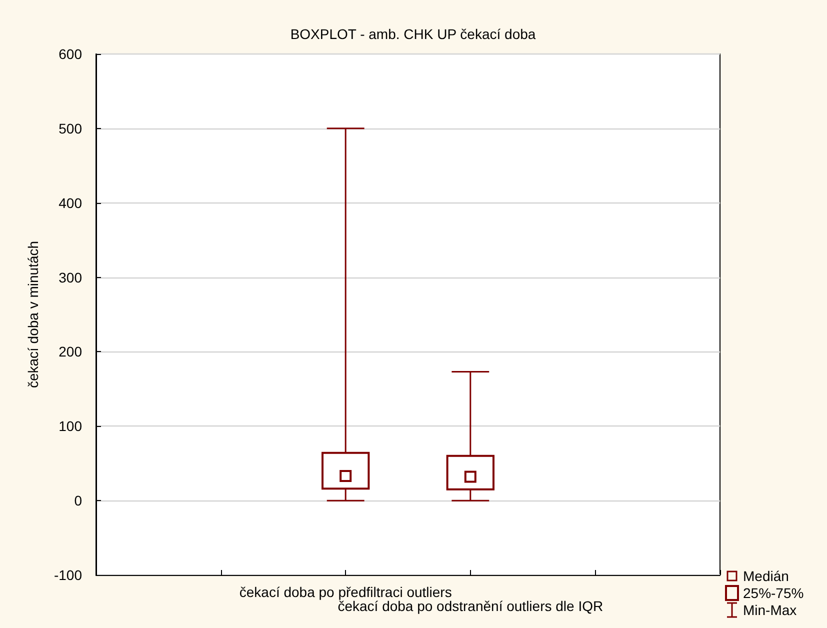  What do you see at coordinates (68, 575) in the screenshot?
I see `y-tick-label: -100` at bounding box center [68, 575].